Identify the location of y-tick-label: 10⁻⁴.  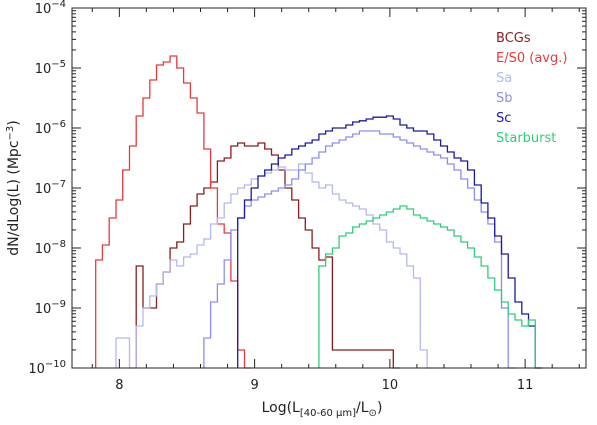
(50, 8).